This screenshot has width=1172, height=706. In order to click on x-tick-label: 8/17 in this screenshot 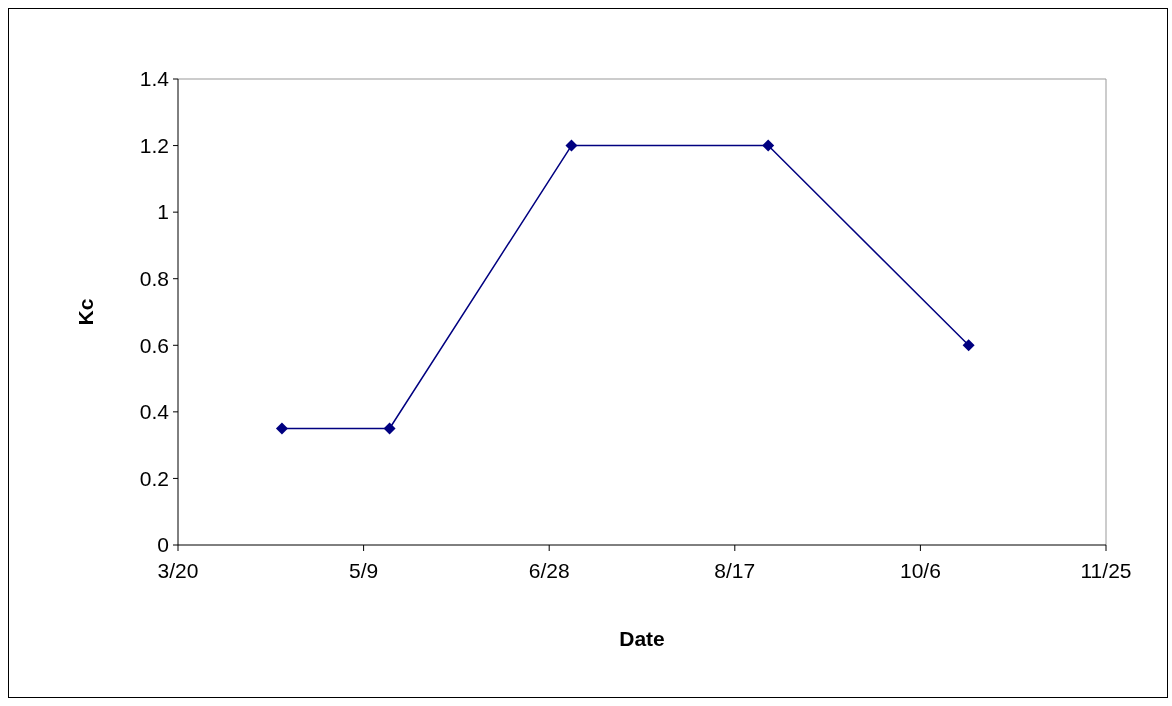, I will do `click(735, 570)`.